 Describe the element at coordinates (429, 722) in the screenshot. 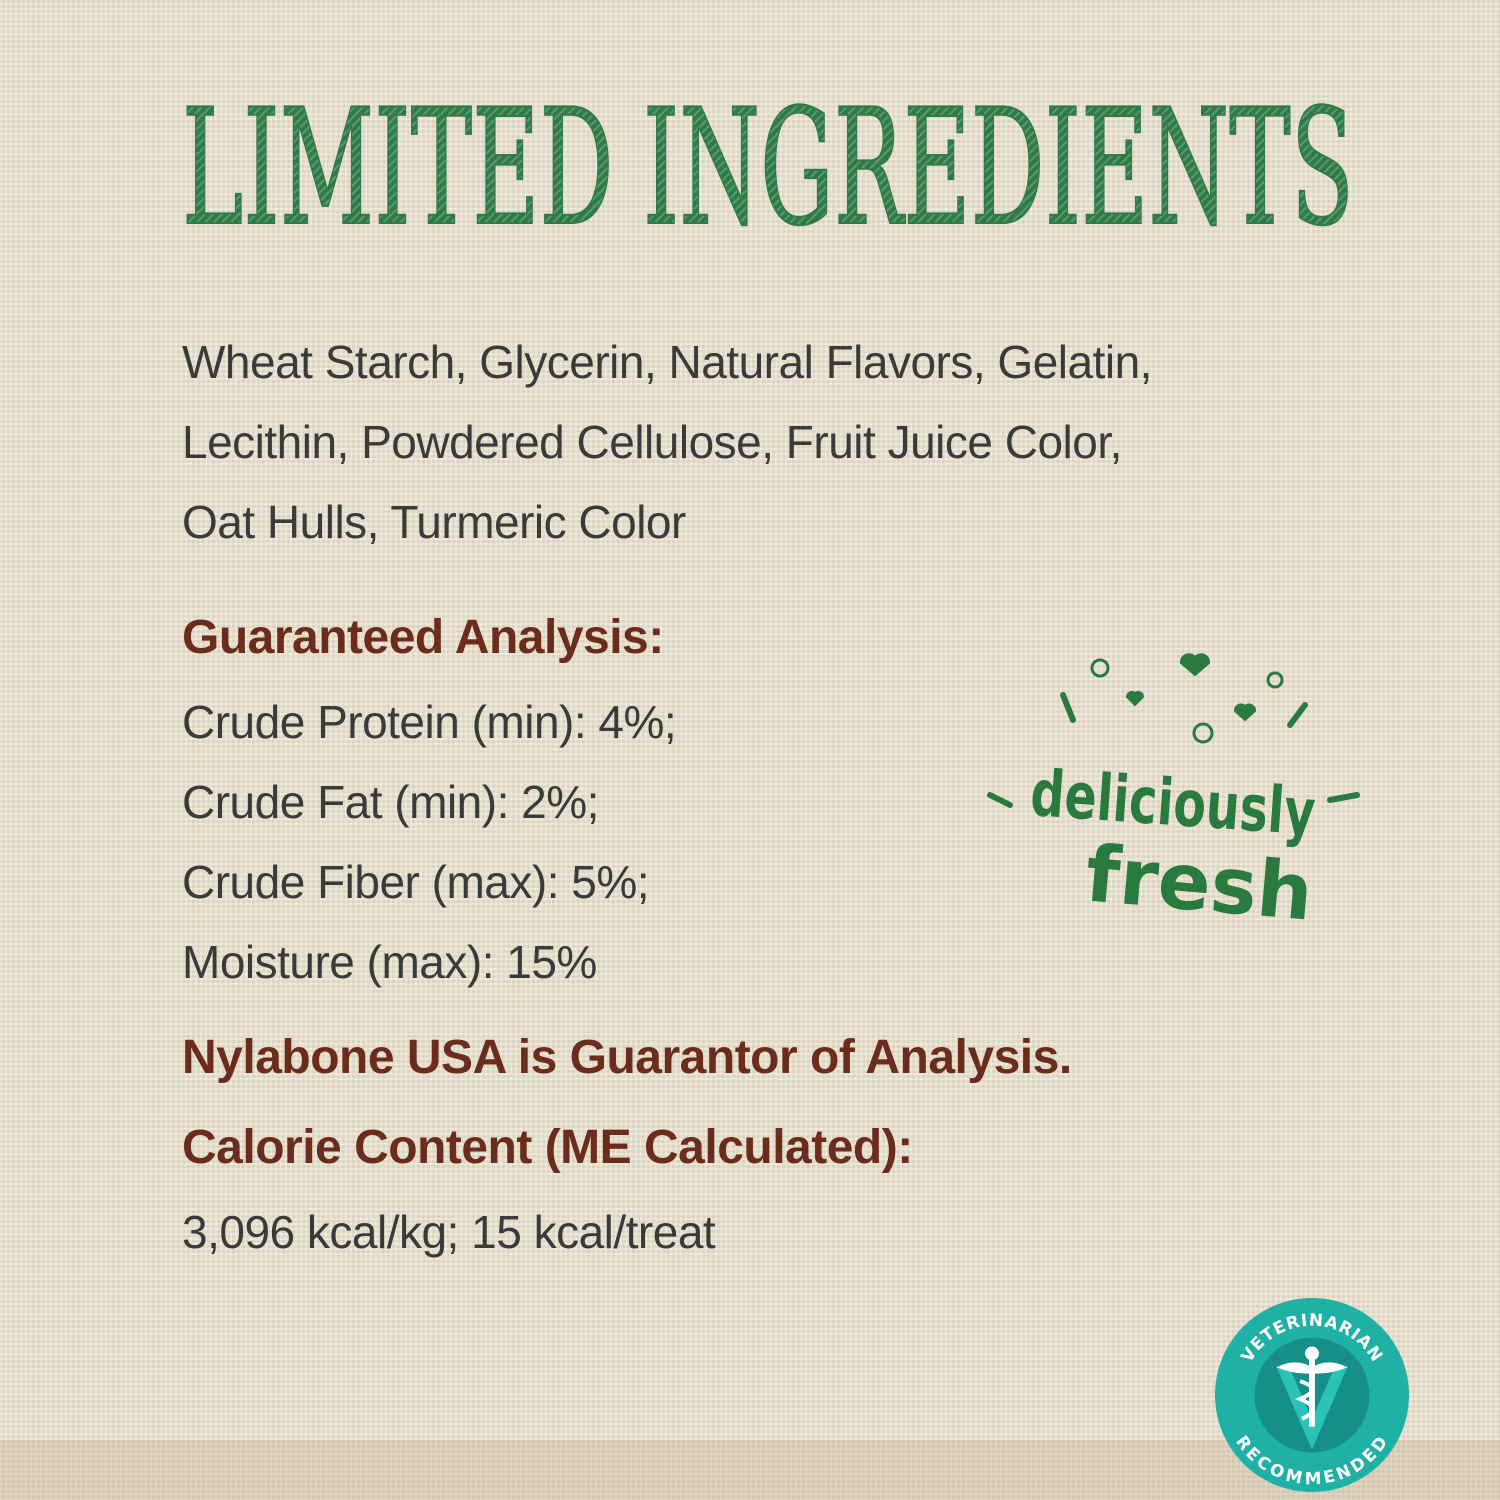

I see `analysis-item: Crude Protein (min): 4%;` at that location.